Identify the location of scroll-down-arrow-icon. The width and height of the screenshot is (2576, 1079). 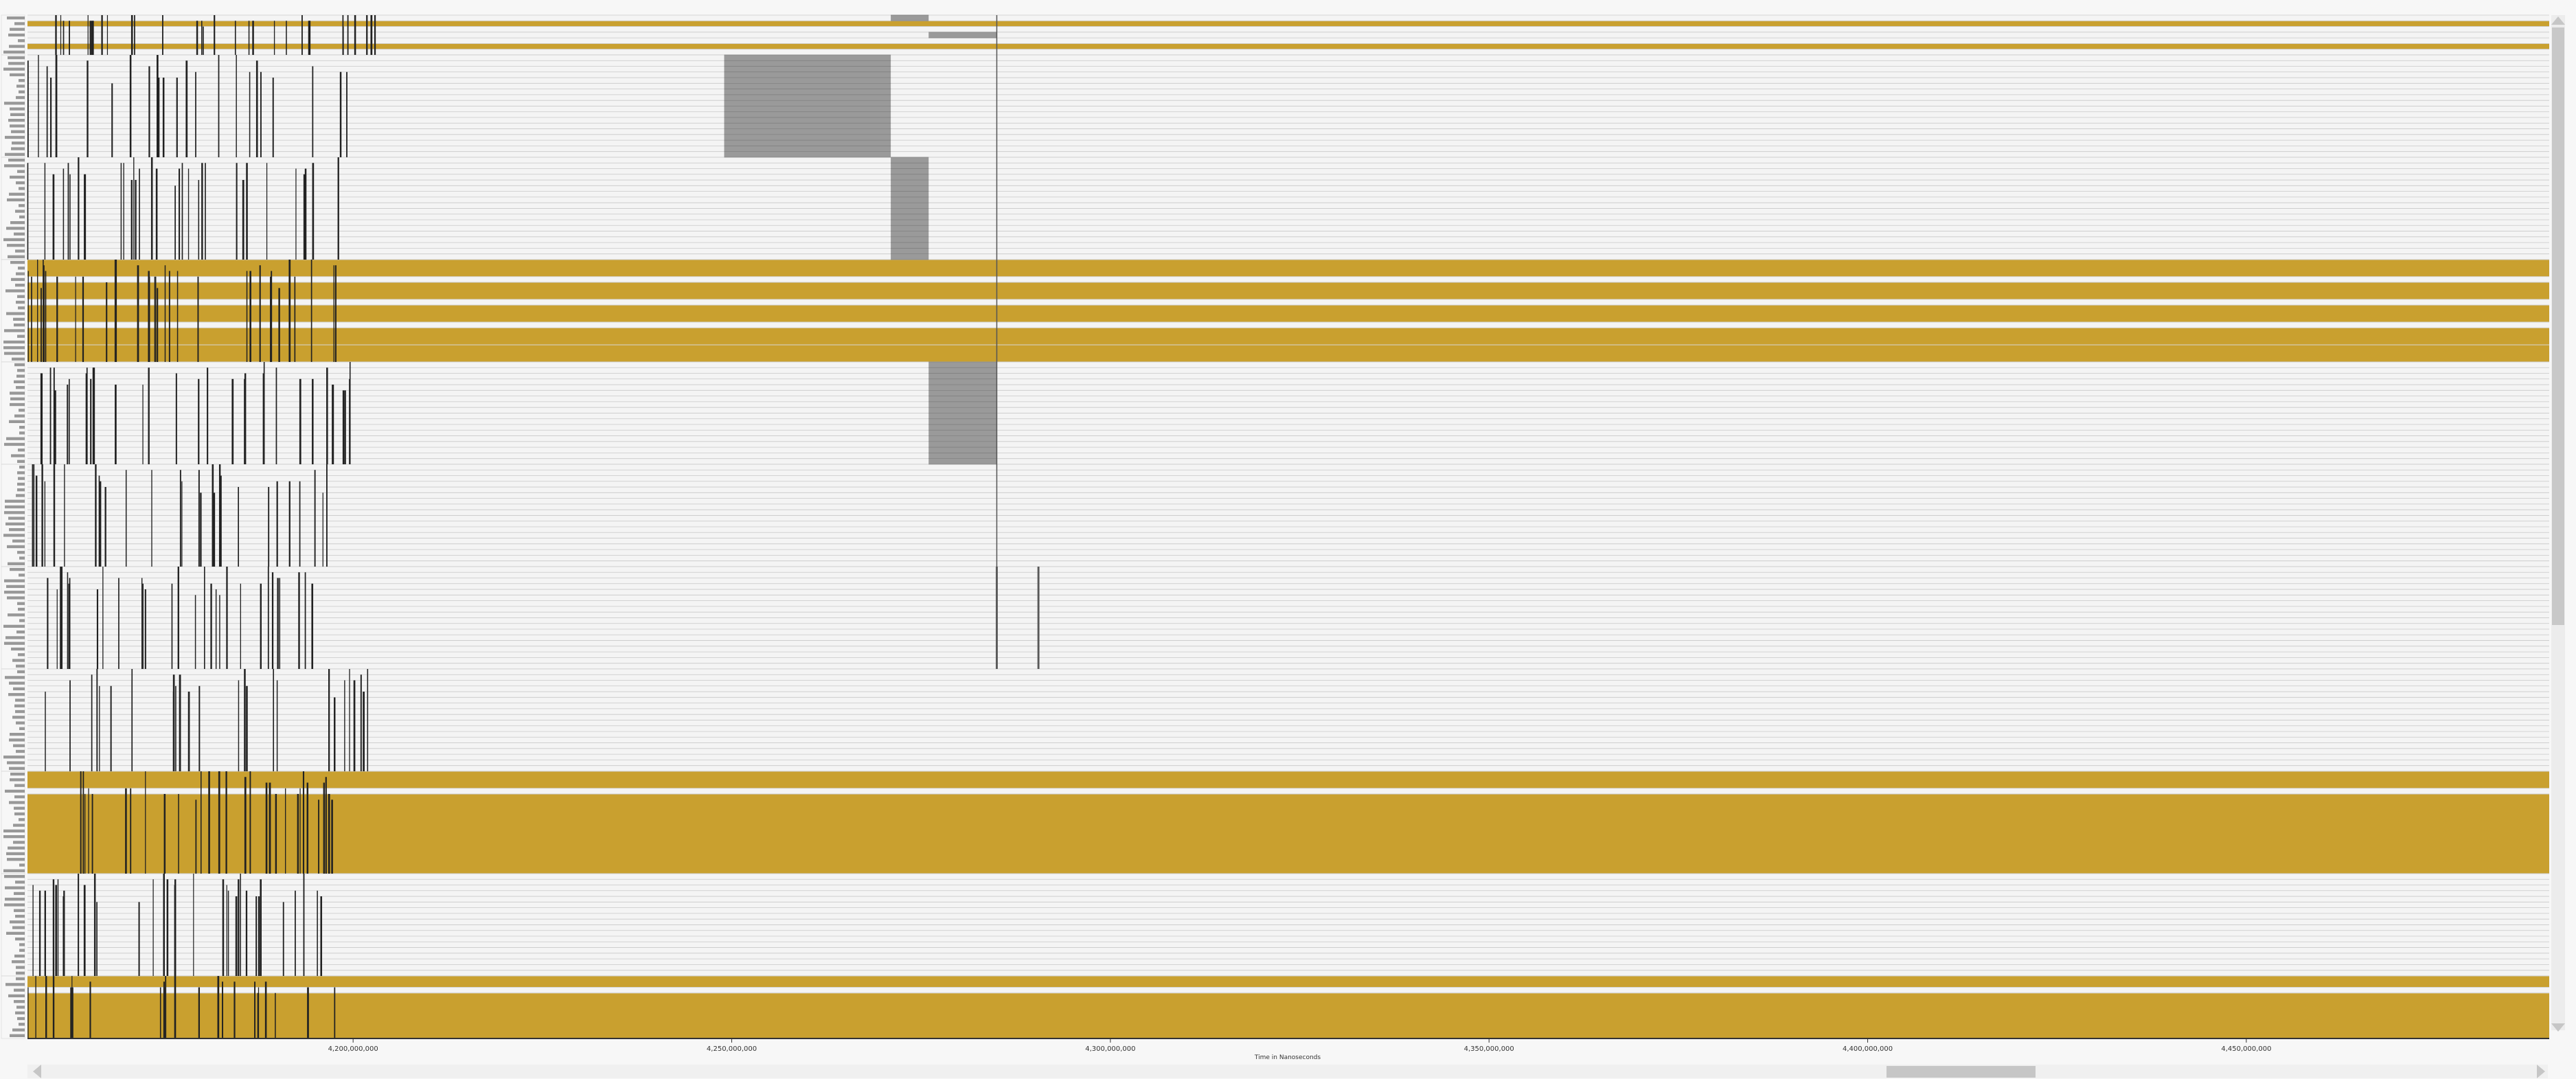
(2558, 1028).